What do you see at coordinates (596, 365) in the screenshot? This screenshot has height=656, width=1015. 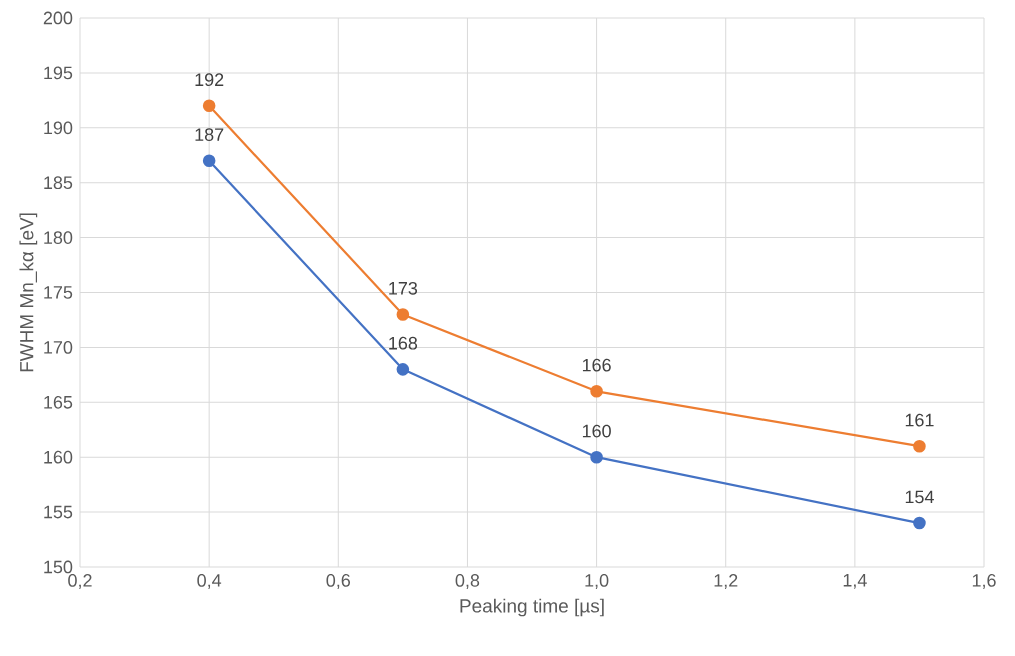 I see `data-label: 166` at bounding box center [596, 365].